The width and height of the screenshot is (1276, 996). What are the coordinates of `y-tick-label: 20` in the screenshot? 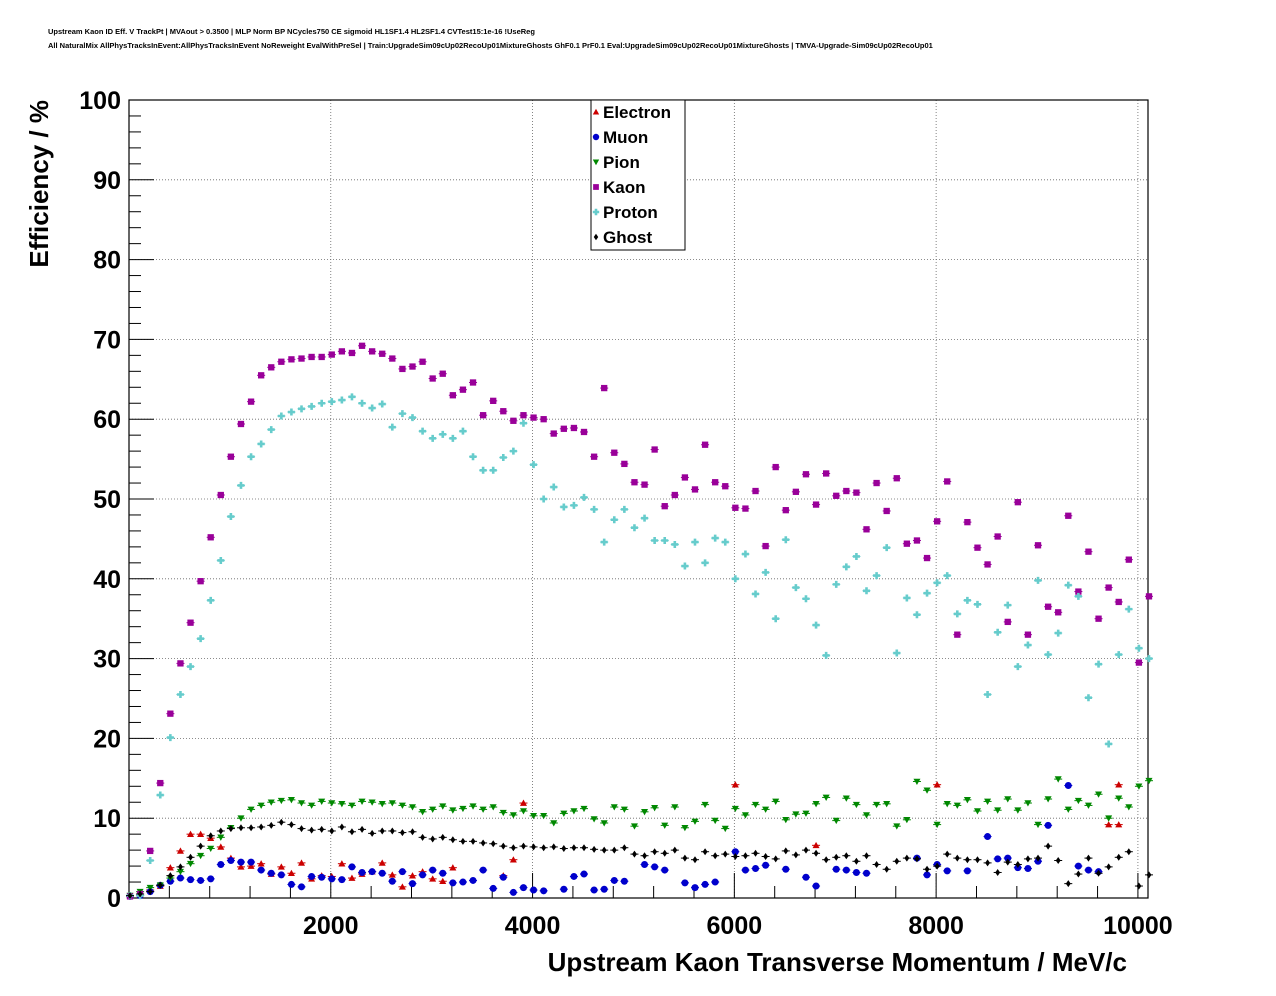 It's located at (107, 739).